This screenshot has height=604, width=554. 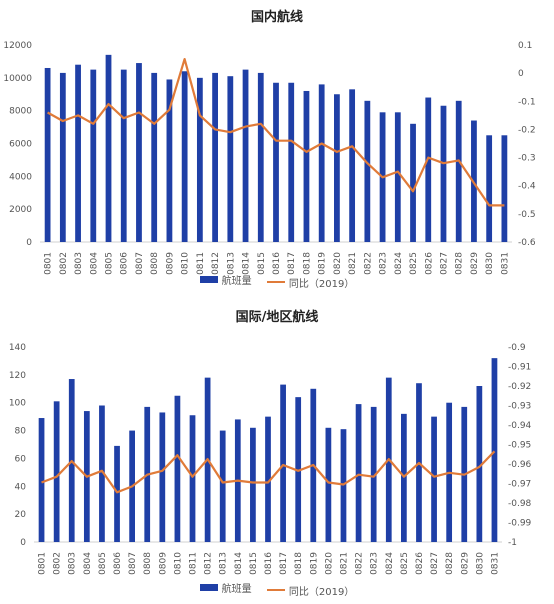 I want to click on x-tick-label: 0825, so click(x=414, y=263).